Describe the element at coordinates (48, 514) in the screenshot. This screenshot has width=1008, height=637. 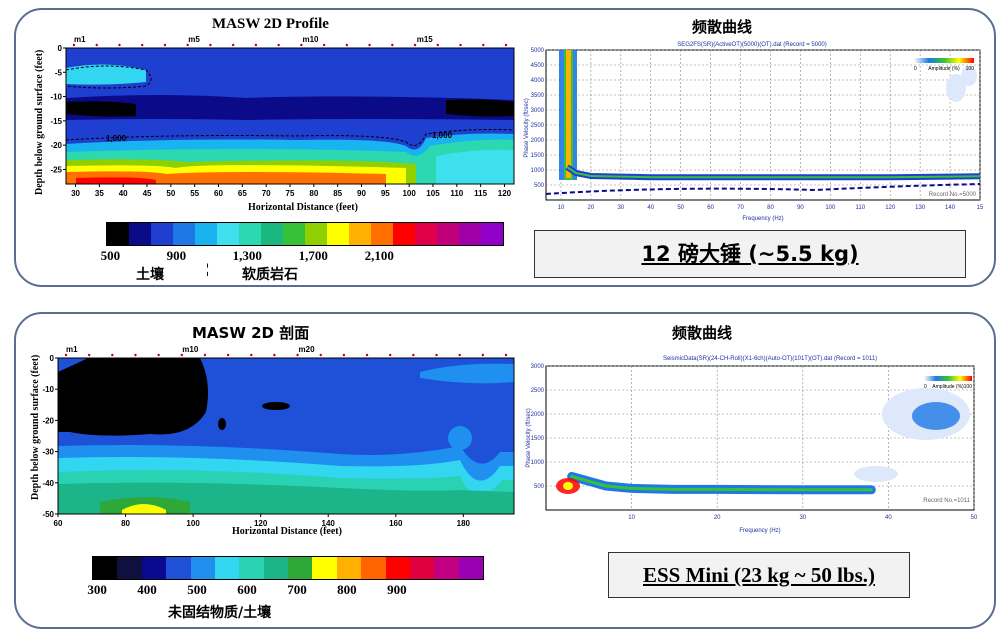
I see `y-tick-label: -50` at that location.